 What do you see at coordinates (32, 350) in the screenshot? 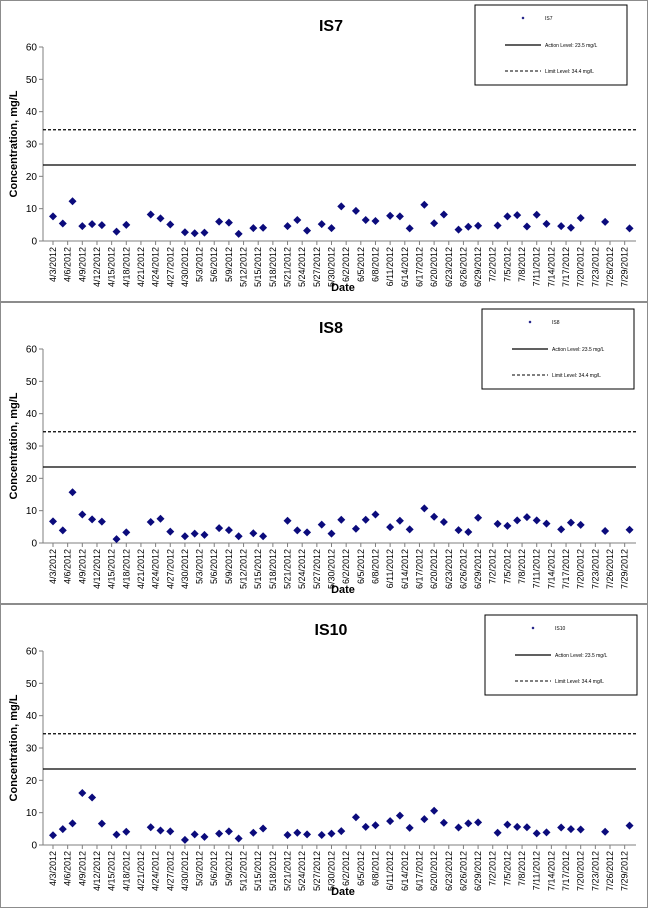
I see `y-tick-label: 60` at bounding box center [32, 350].